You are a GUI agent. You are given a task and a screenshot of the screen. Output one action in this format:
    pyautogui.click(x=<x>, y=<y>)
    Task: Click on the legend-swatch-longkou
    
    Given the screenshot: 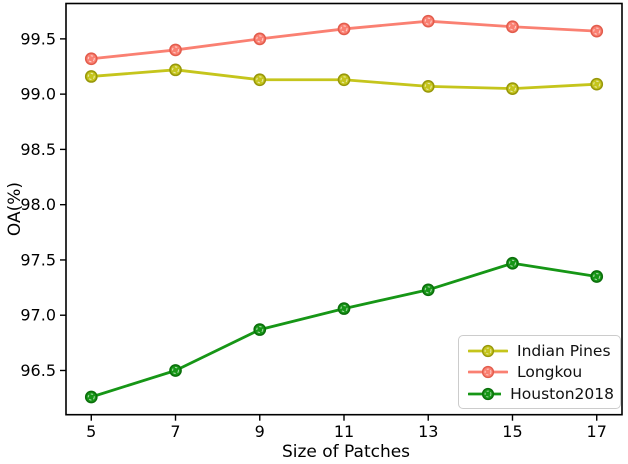 What is the action you would take?
    pyautogui.click(x=488, y=372)
    